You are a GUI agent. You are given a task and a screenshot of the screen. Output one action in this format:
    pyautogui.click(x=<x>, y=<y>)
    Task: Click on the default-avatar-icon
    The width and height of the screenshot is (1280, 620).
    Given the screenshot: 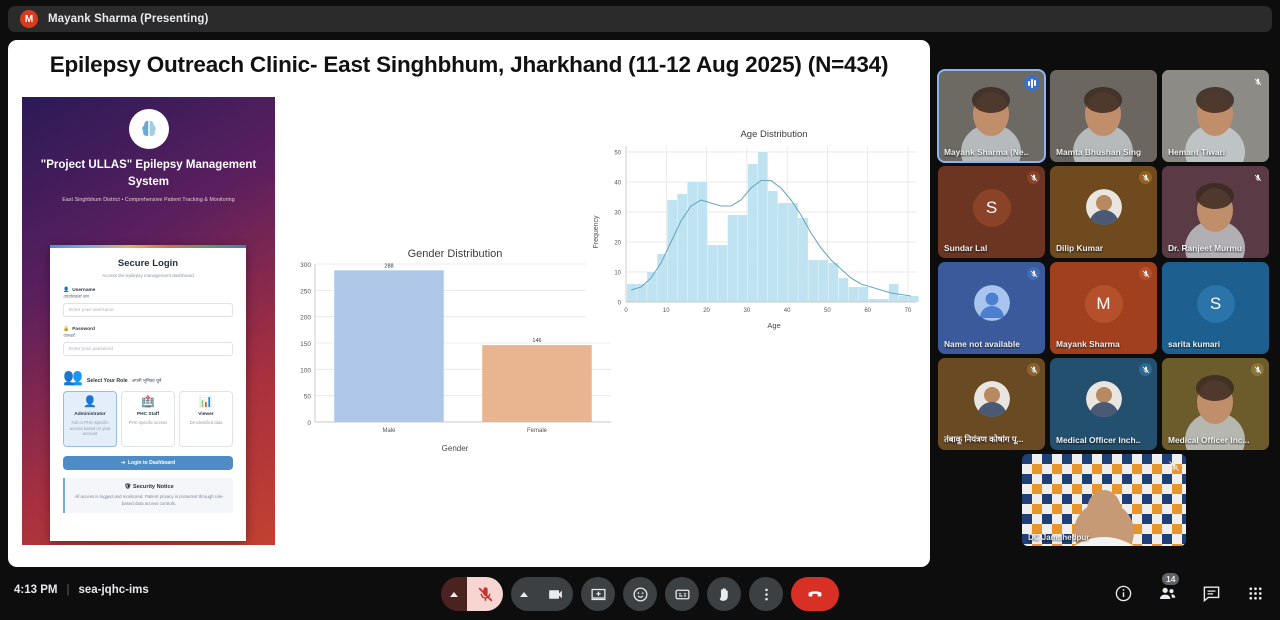 What is the action you would take?
    pyautogui.click(x=991, y=303)
    